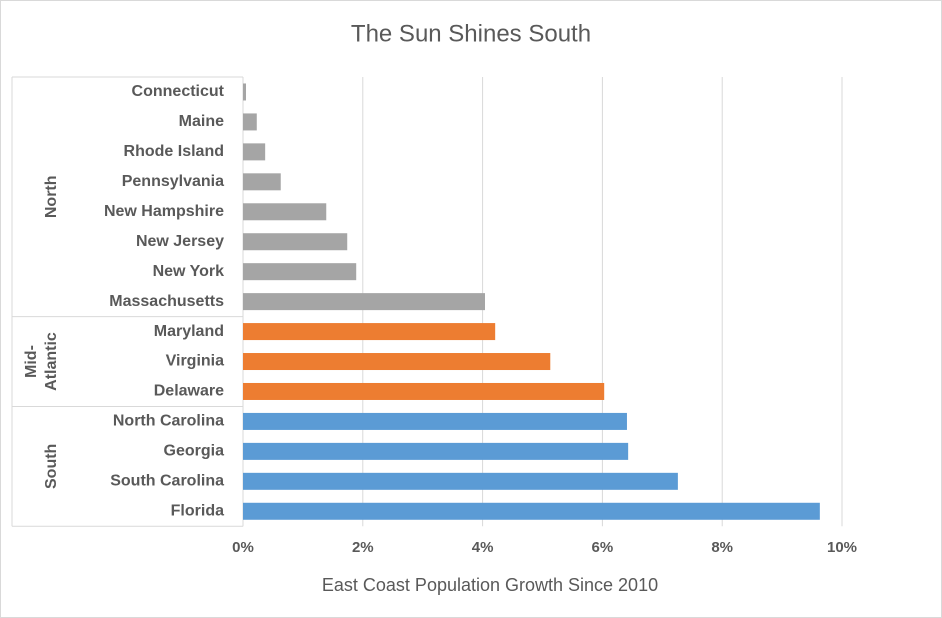 The image size is (942, 618). Describe the element at coordinates (483, 547) in the screenshot. I see `x-tick-label: 4%` at that location.